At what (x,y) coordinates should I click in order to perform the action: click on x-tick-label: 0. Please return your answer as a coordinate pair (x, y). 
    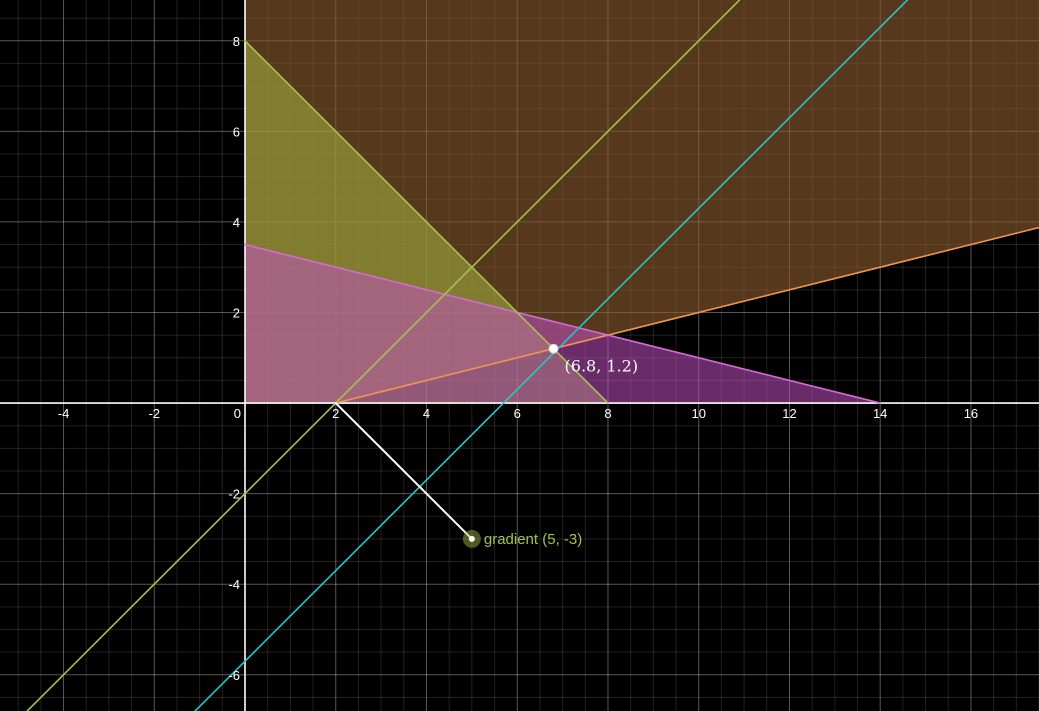
    Looking at the image, I should click on (237, 413).